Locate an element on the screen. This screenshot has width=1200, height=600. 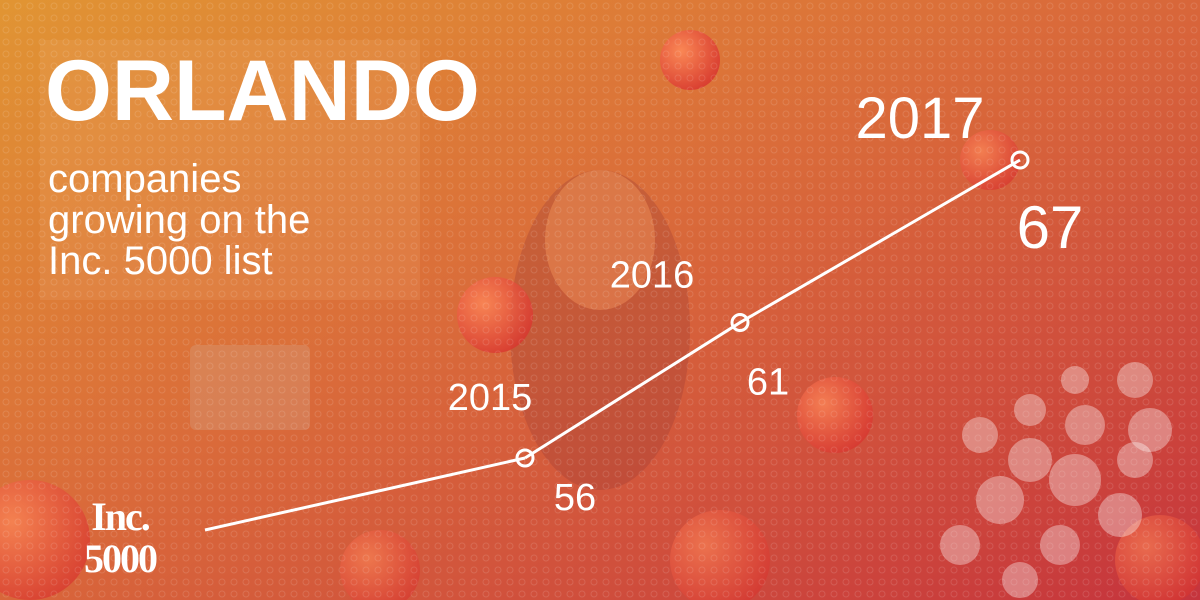
logo-text: Inc. is located at coordinates (120, 516).